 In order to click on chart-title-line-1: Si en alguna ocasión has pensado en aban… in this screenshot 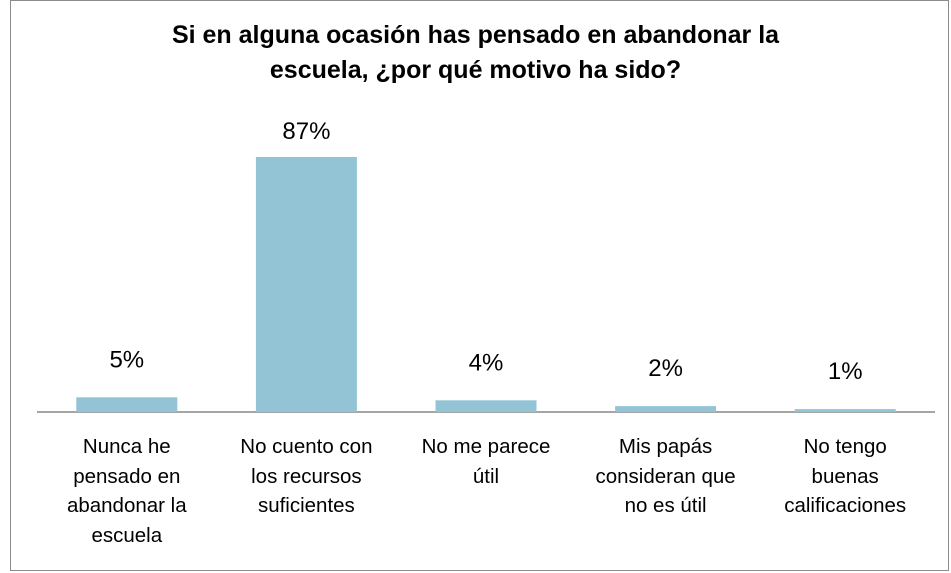, I will do `click(475, 35)`.